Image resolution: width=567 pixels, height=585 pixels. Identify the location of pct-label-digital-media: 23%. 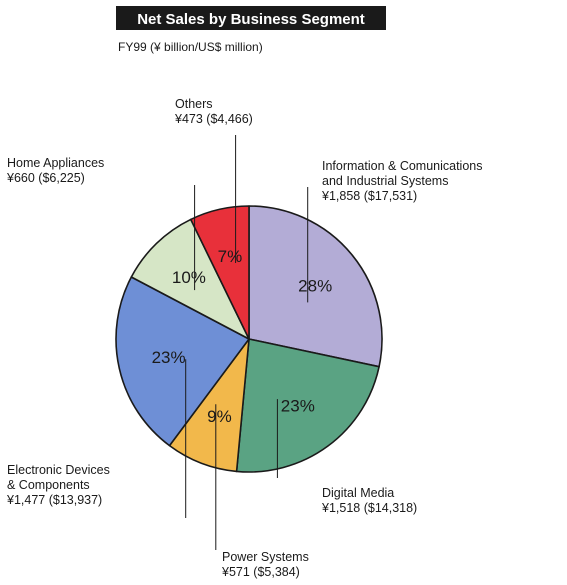
(298, 405).